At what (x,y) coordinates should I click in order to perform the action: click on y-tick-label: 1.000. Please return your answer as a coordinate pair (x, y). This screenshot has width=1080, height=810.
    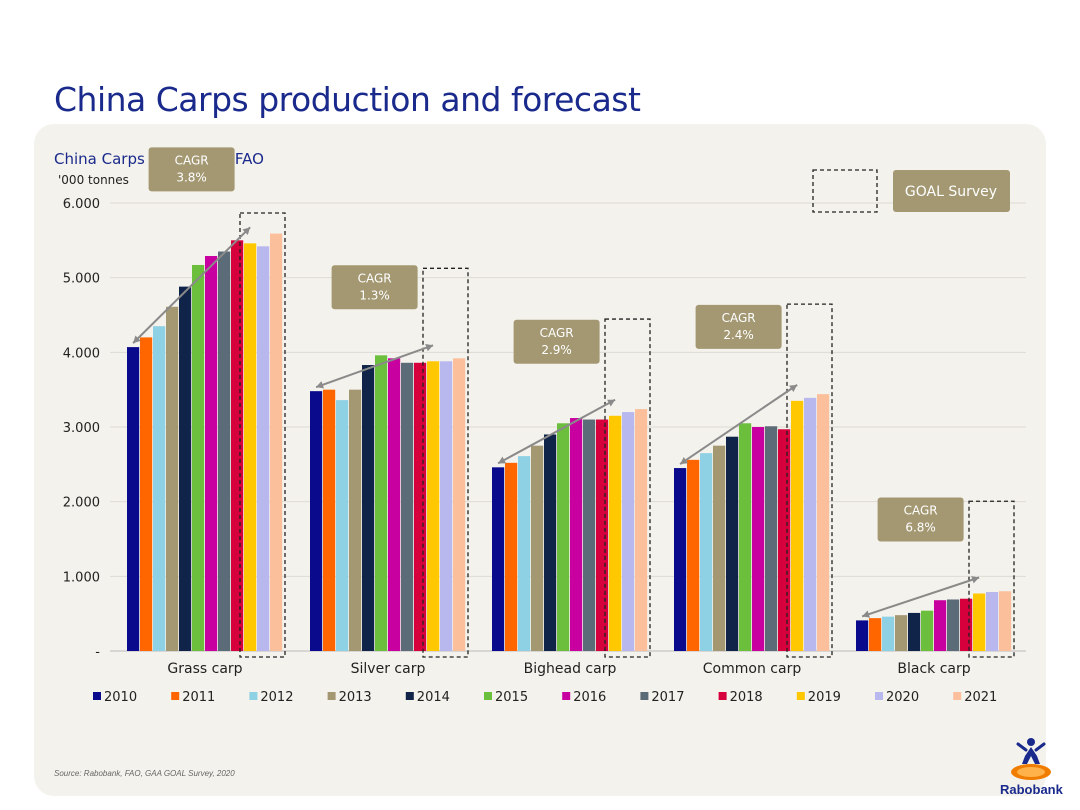
    Looking at the image, I should click on (81, 577).